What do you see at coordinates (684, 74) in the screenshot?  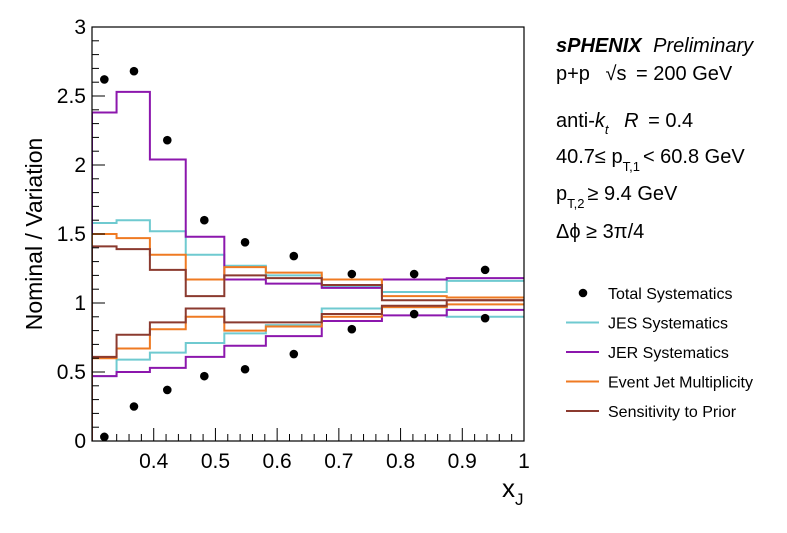 I see `energy-value: = 200 GeV` at bounding box center [684, 74].